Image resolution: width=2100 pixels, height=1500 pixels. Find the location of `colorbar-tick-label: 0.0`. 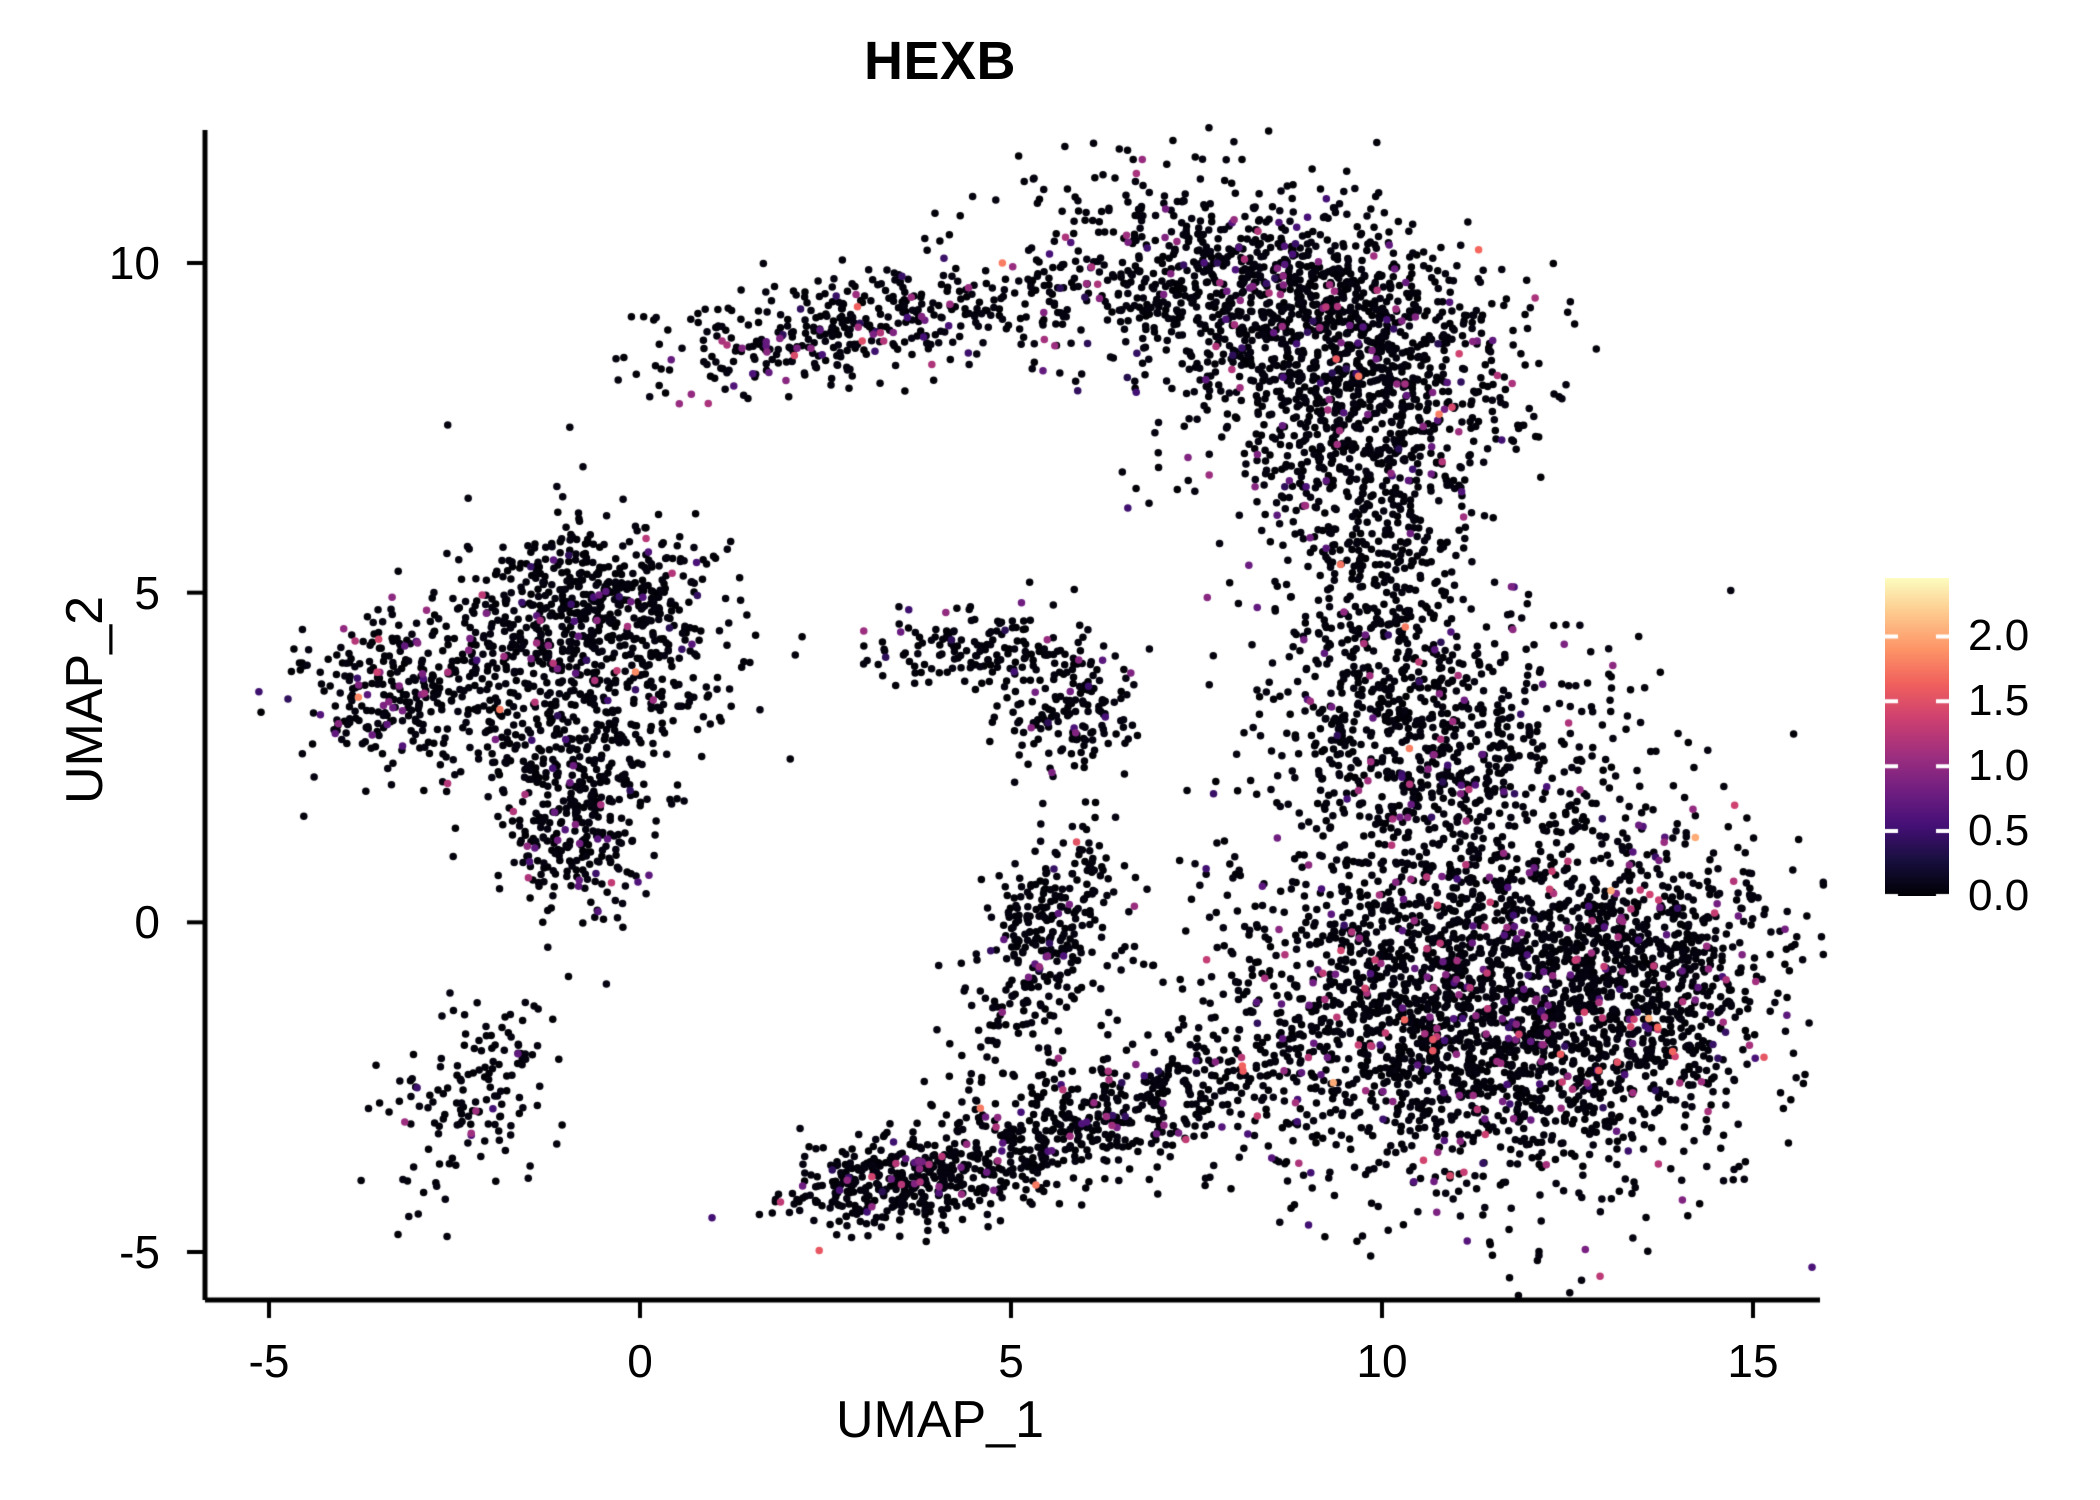

colorbar-tick-label: 0.0 is located at coordinates (1999, 895).